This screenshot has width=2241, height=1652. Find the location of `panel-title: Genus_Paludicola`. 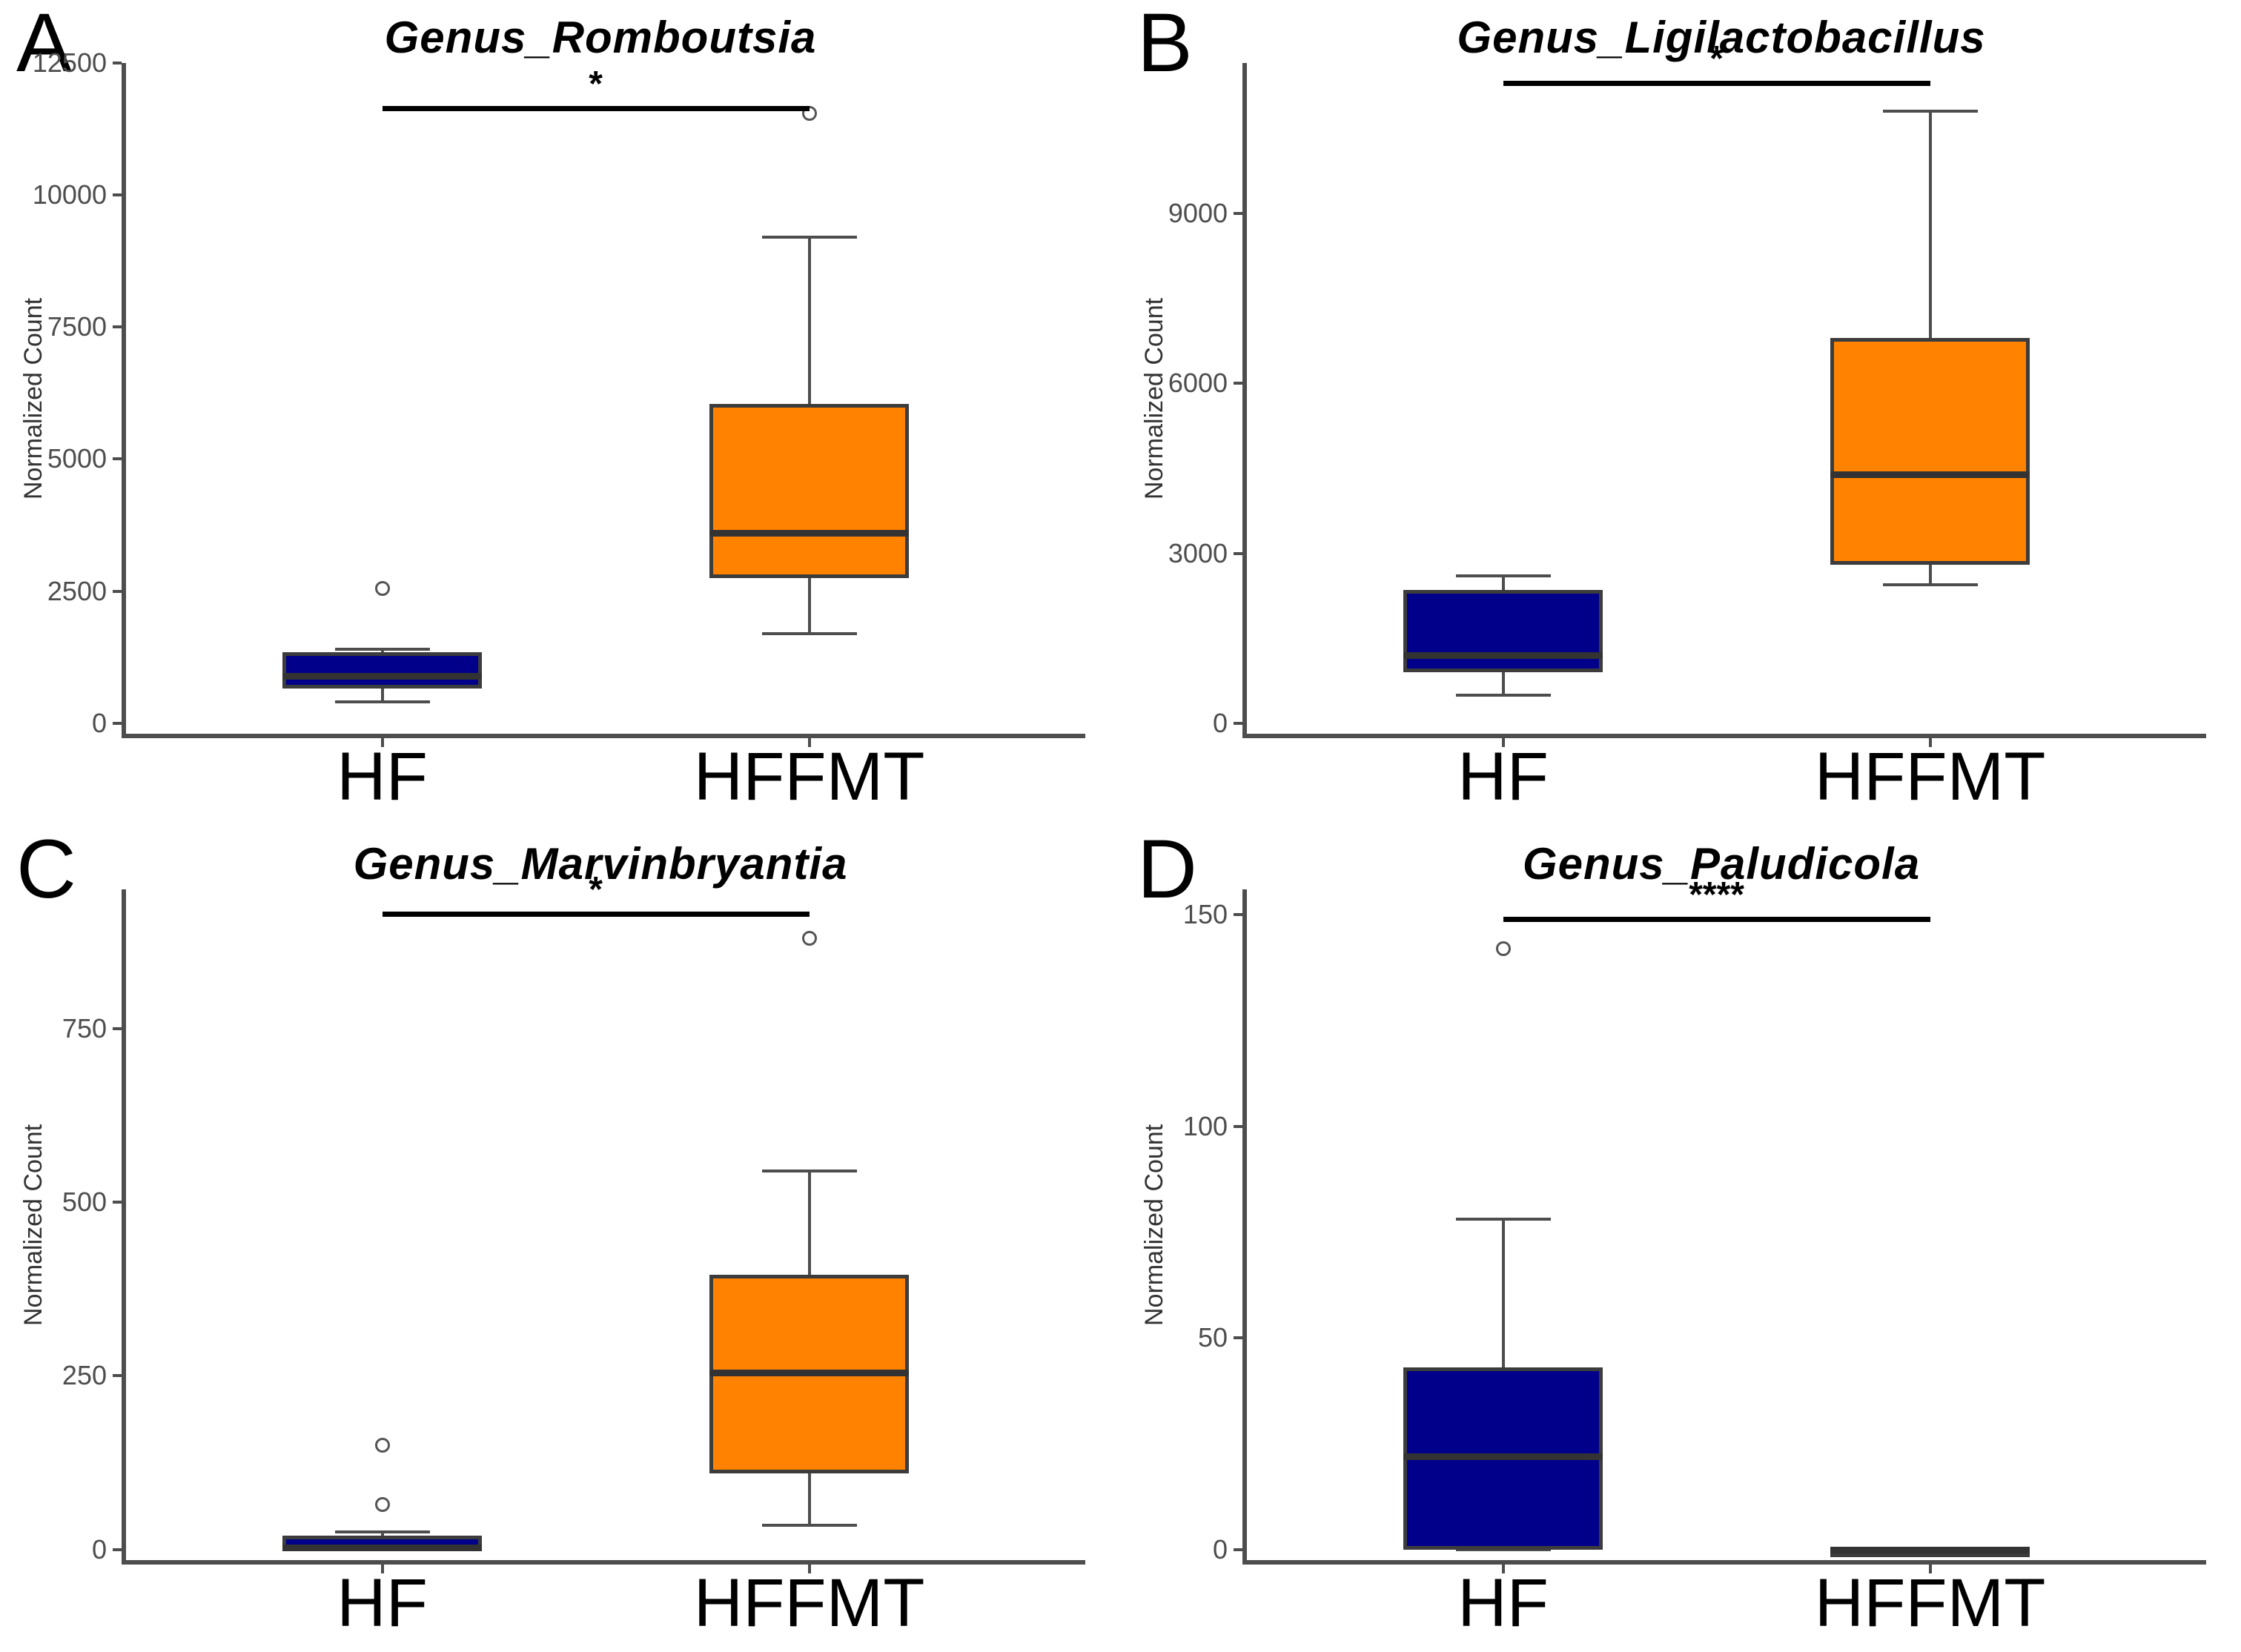

panel-title: Genus_Paludicola is located at coordinates (1722, 864).